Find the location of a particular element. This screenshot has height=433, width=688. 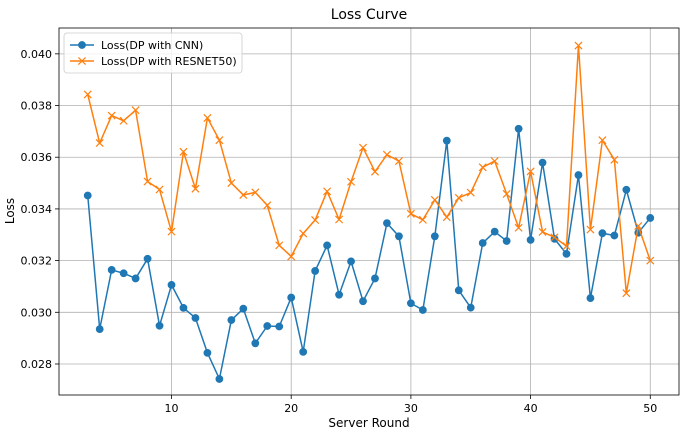

legend-box is located at coordinates (153, 53).